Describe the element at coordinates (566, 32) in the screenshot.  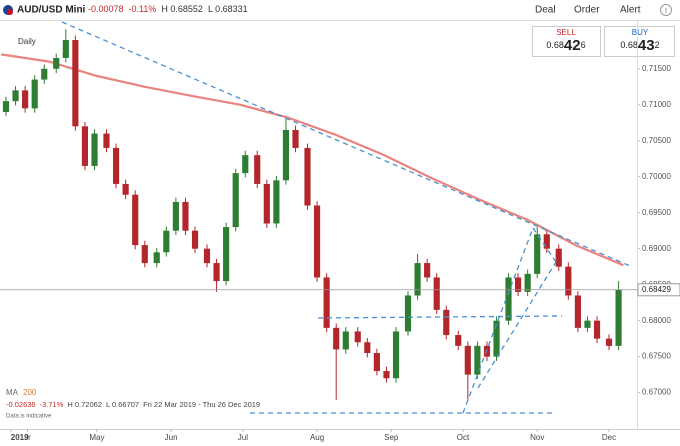
I see `sell-label: SELL` at that location.